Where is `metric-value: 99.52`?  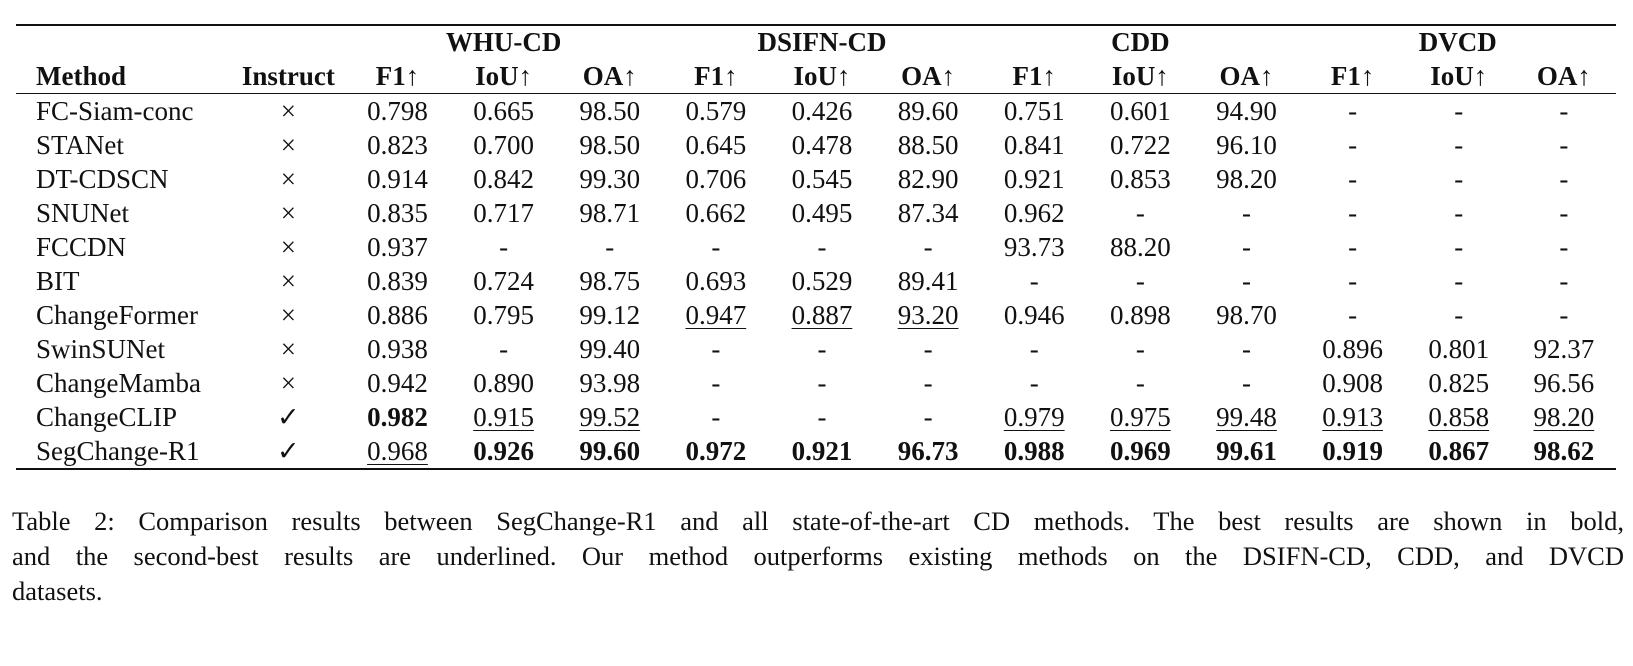 metric-value: 99.52 is located at coordinates (610, 417).